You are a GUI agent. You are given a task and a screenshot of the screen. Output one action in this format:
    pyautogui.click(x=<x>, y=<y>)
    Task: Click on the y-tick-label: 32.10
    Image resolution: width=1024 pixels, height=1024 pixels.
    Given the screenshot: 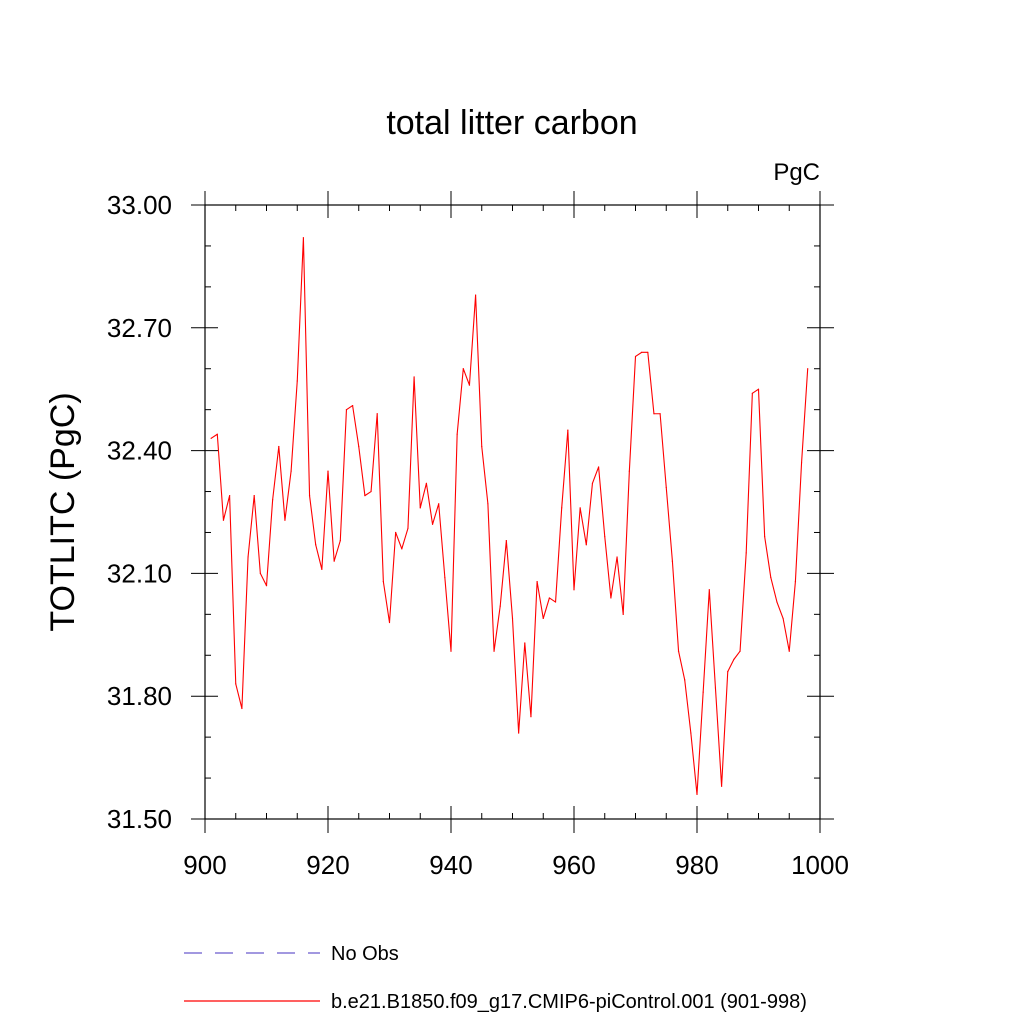 What is the action you would take?
    pyautogui.click(x=139, y=573)
    